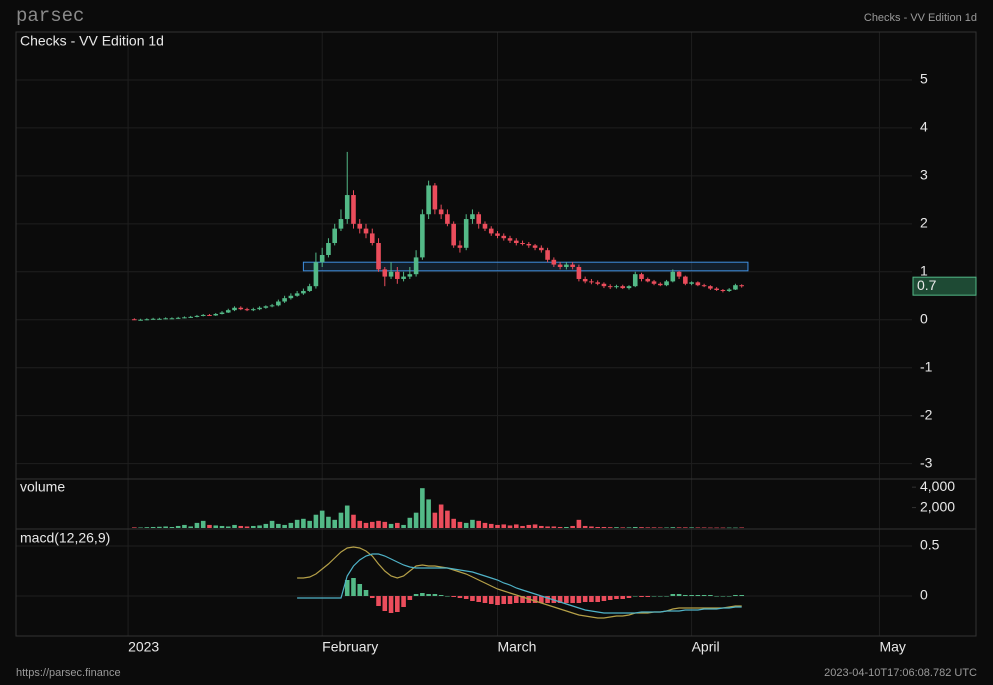 The image size is (993, 685). What do you see at coordinates (937, 506) in the screenshot?
I see `y-tick-label: 2,000` at bounding box center [937, 506].